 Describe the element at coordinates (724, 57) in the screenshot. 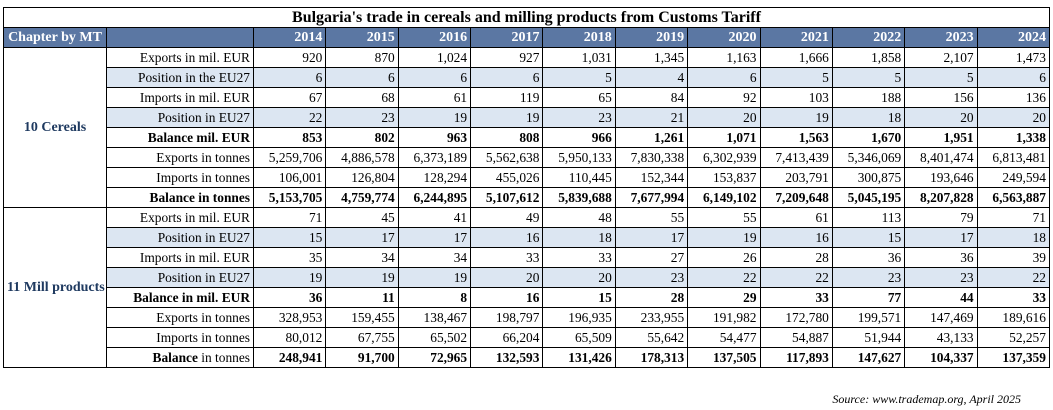

I see `value-cell: 1,163` at that location.